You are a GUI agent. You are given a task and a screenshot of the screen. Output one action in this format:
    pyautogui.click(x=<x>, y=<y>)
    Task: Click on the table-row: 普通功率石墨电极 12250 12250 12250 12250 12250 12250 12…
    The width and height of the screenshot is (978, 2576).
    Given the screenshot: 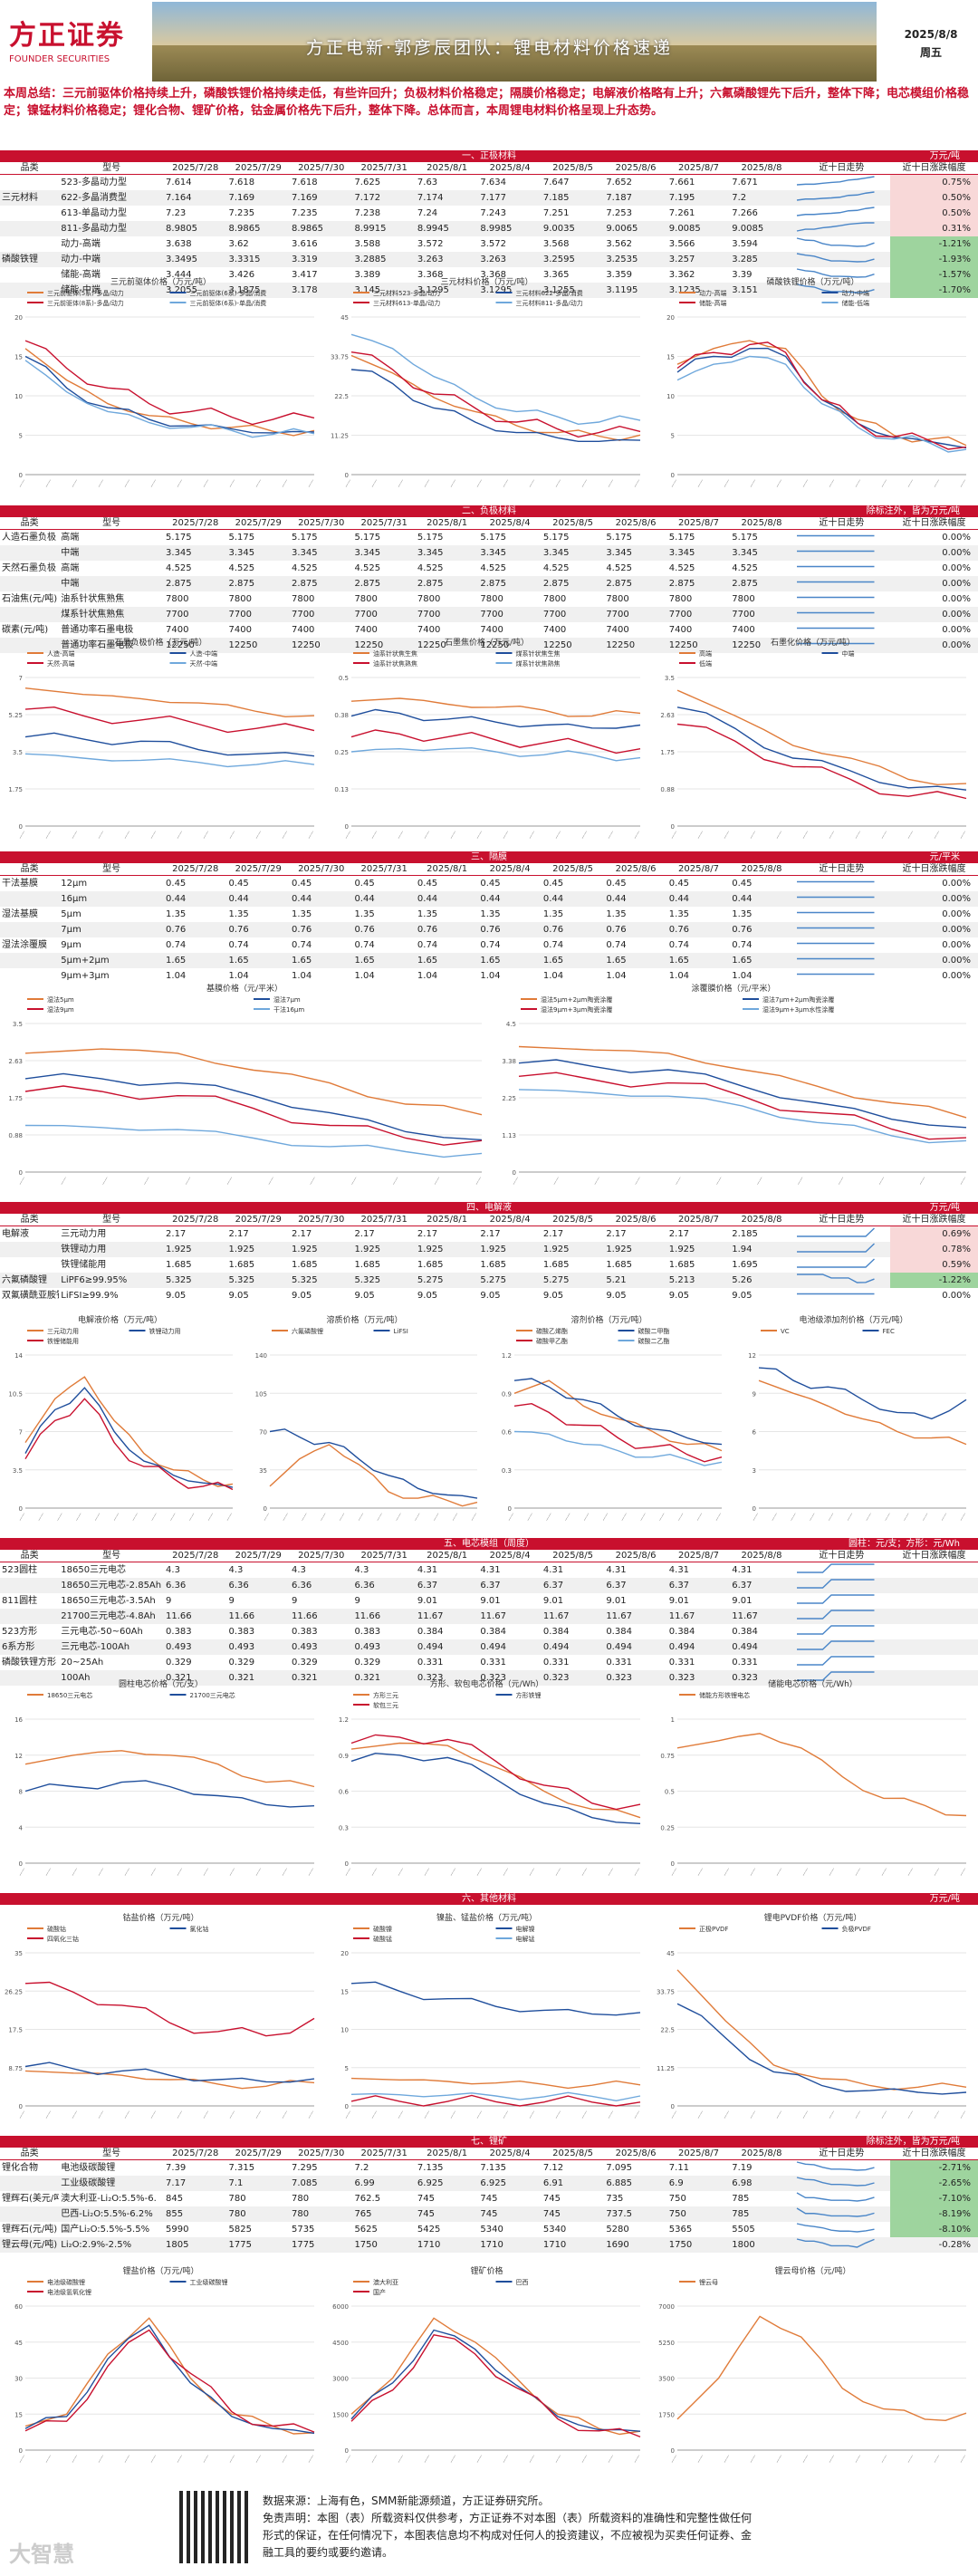 What is the action you would take?
    pyautogui.click(x=489, y=645)
    